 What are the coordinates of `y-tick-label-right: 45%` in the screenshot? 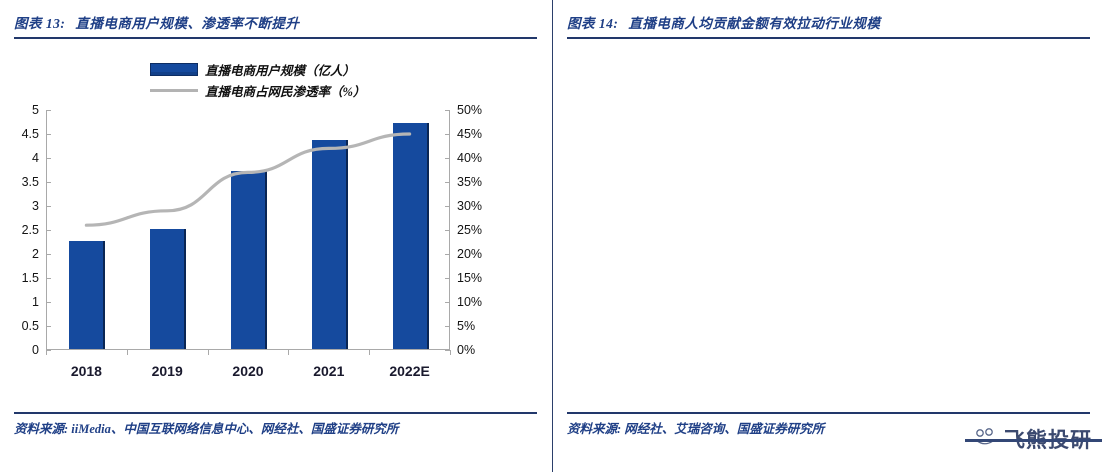 It's located at (470, 134).